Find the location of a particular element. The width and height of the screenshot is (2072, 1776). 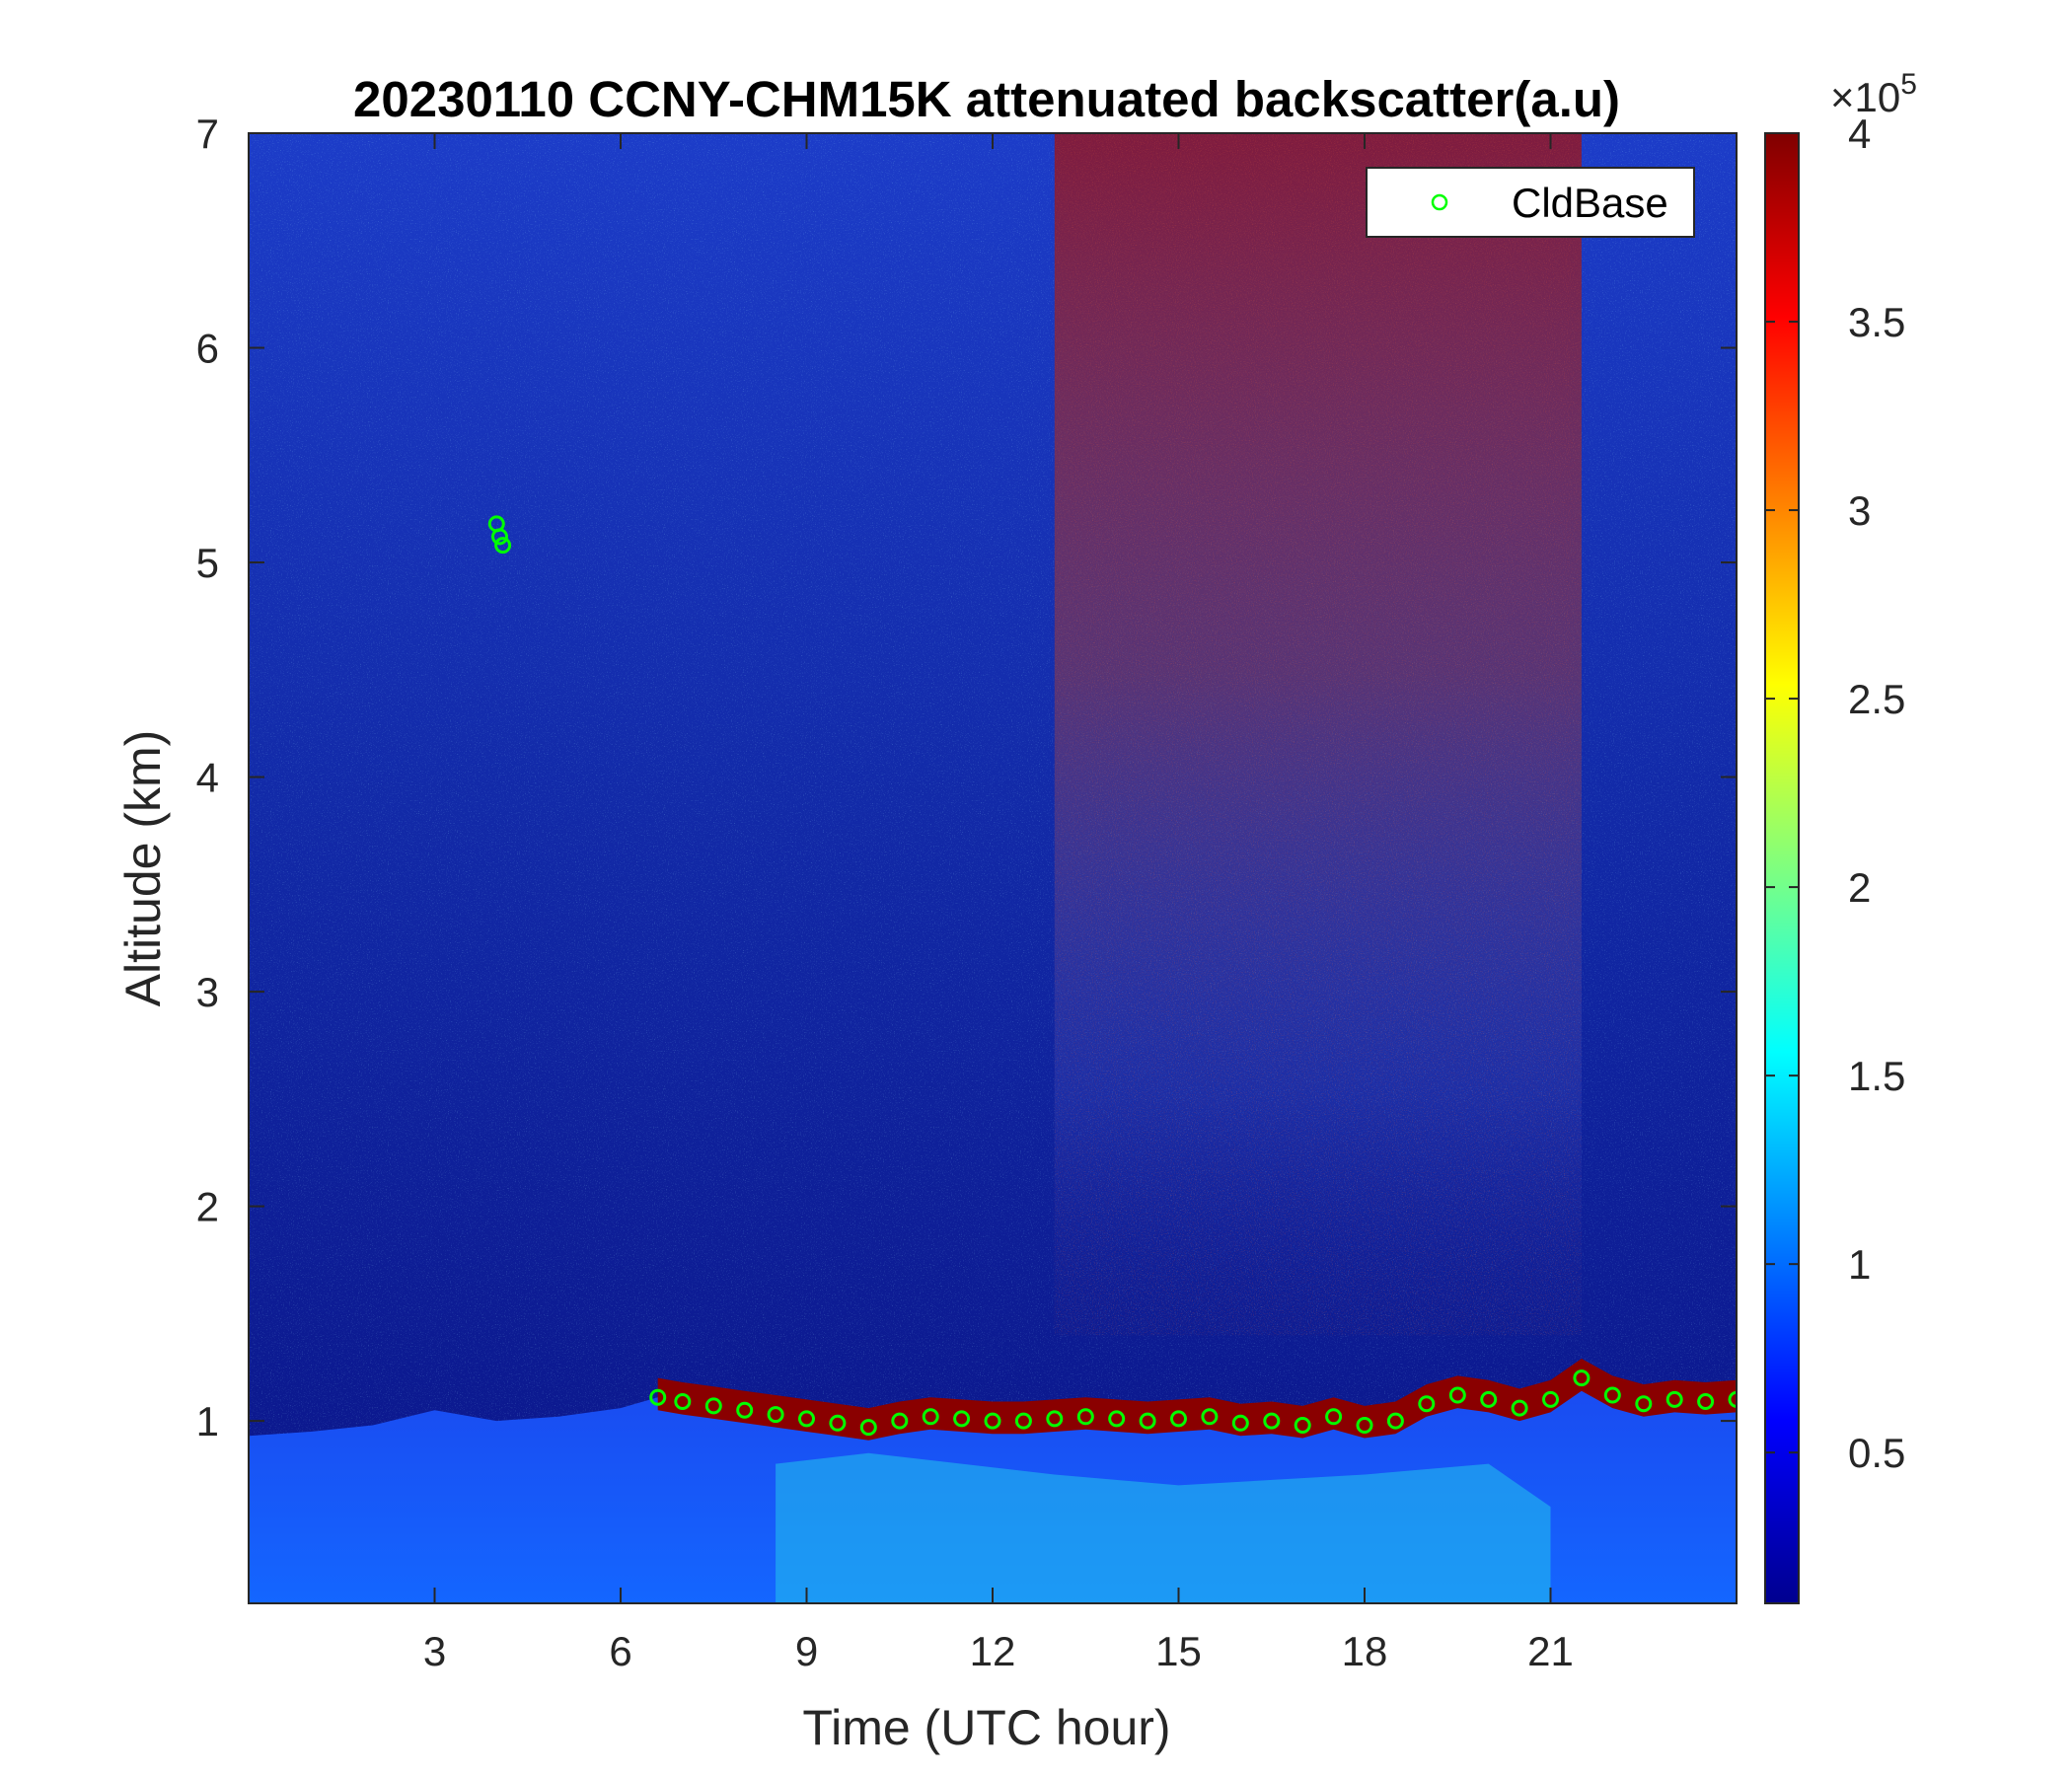

y-tick-label: 6 is located at coordinates (208, 349).